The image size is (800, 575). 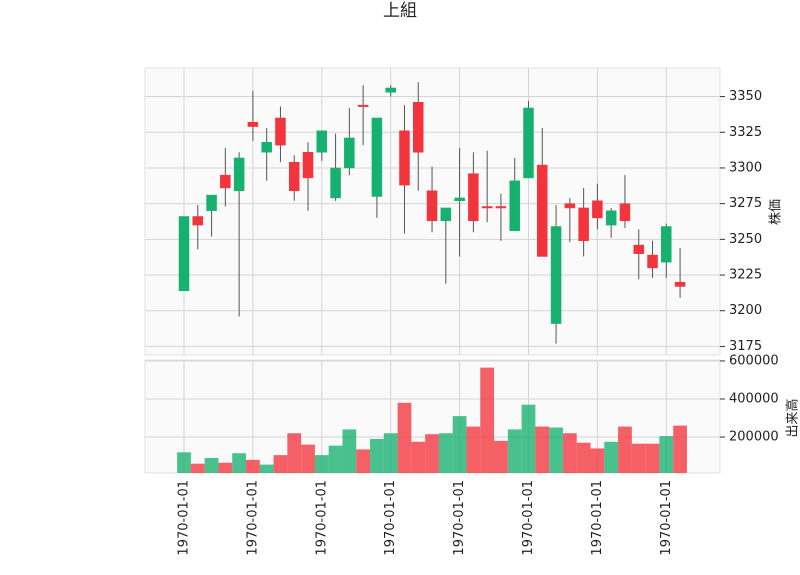 What do you see at coordinates (745, 167) in the screenshot?
I see `y-tick-label: 3300` at bounding box center [745, 167].